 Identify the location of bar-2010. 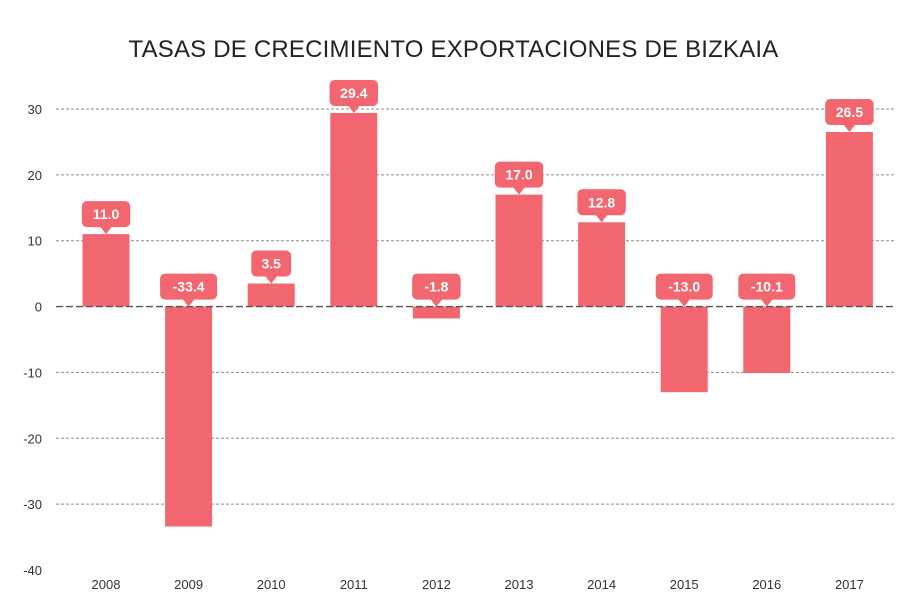
(271, 295).